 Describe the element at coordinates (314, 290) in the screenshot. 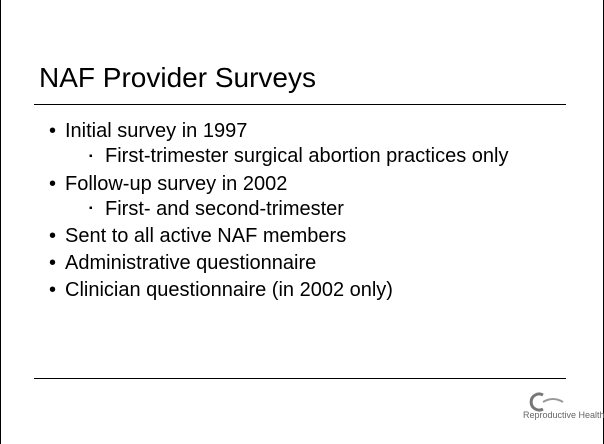

I see `bullet-item: Clinician questionnaire (in 2002 only)` at that location.